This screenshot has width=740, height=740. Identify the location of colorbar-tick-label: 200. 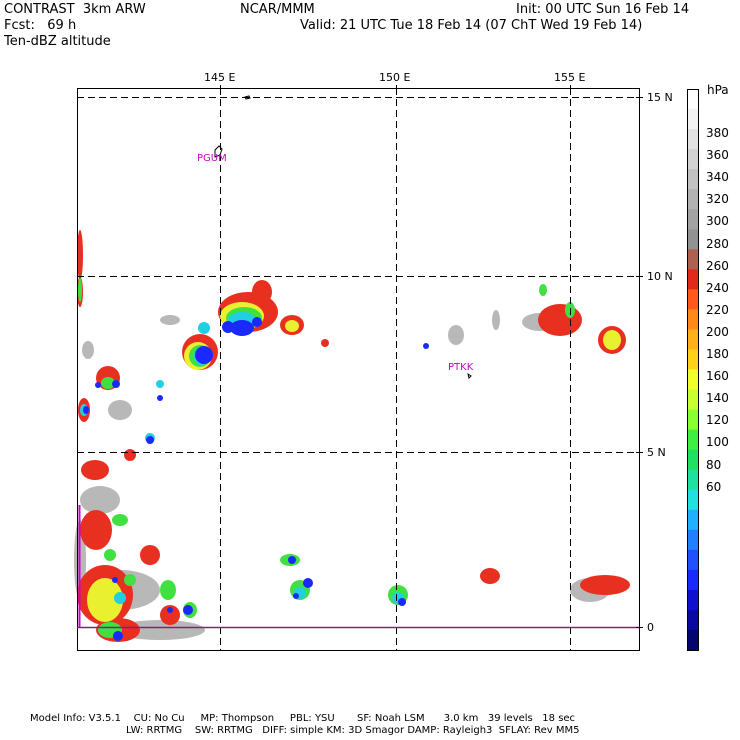
(717, 331).